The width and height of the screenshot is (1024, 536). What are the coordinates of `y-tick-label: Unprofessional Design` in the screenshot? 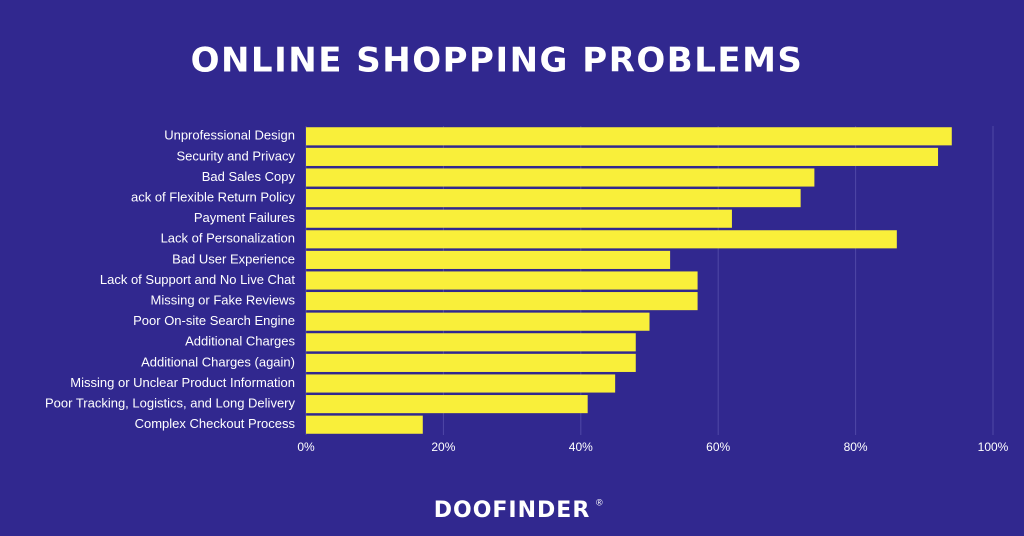 It's located at (229, 135).